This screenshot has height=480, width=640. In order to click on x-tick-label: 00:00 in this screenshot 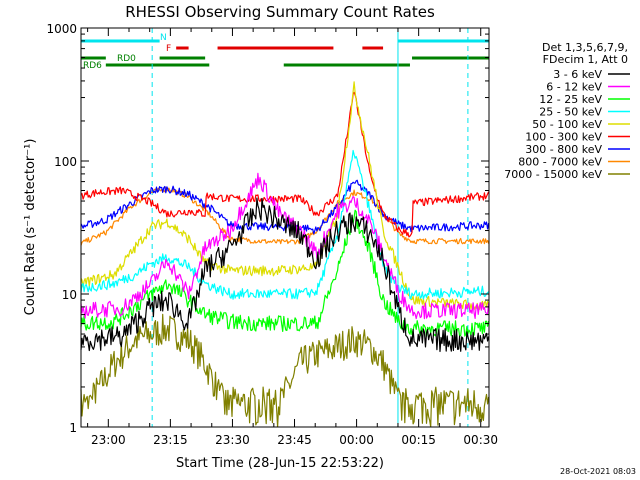, I will do `click(356, 440)`.